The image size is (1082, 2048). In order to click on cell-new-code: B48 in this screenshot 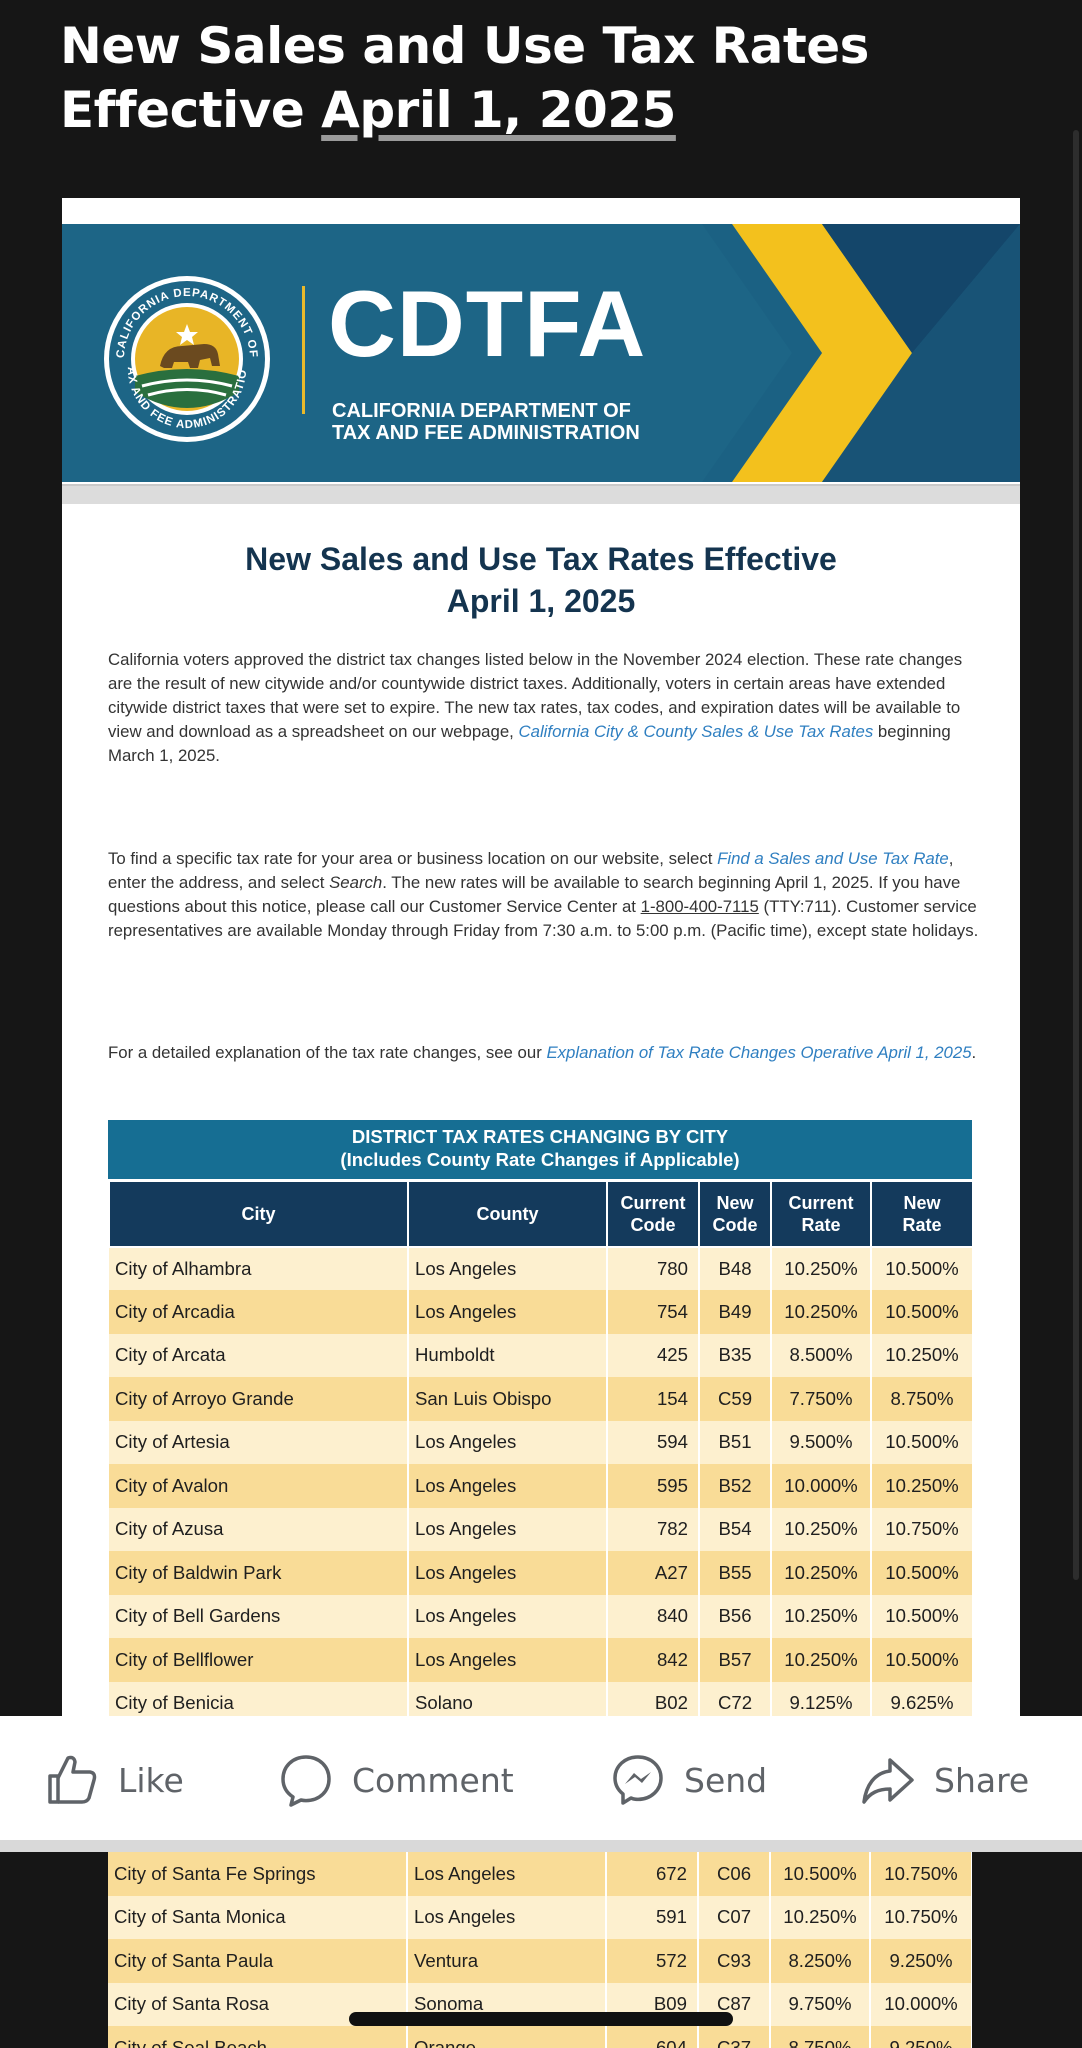, I will do `click(735, 1268)`.